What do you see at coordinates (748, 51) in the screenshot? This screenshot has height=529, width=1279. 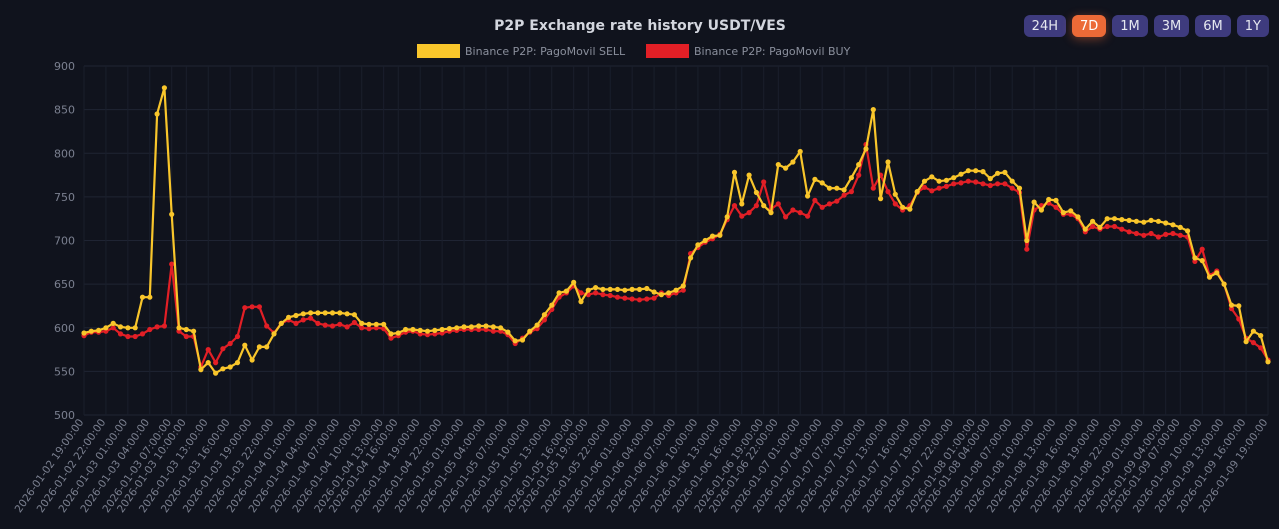 I see `legend-item-buy: Binance P2P: PagoMovil BUY` at bounding box center [748, 51].